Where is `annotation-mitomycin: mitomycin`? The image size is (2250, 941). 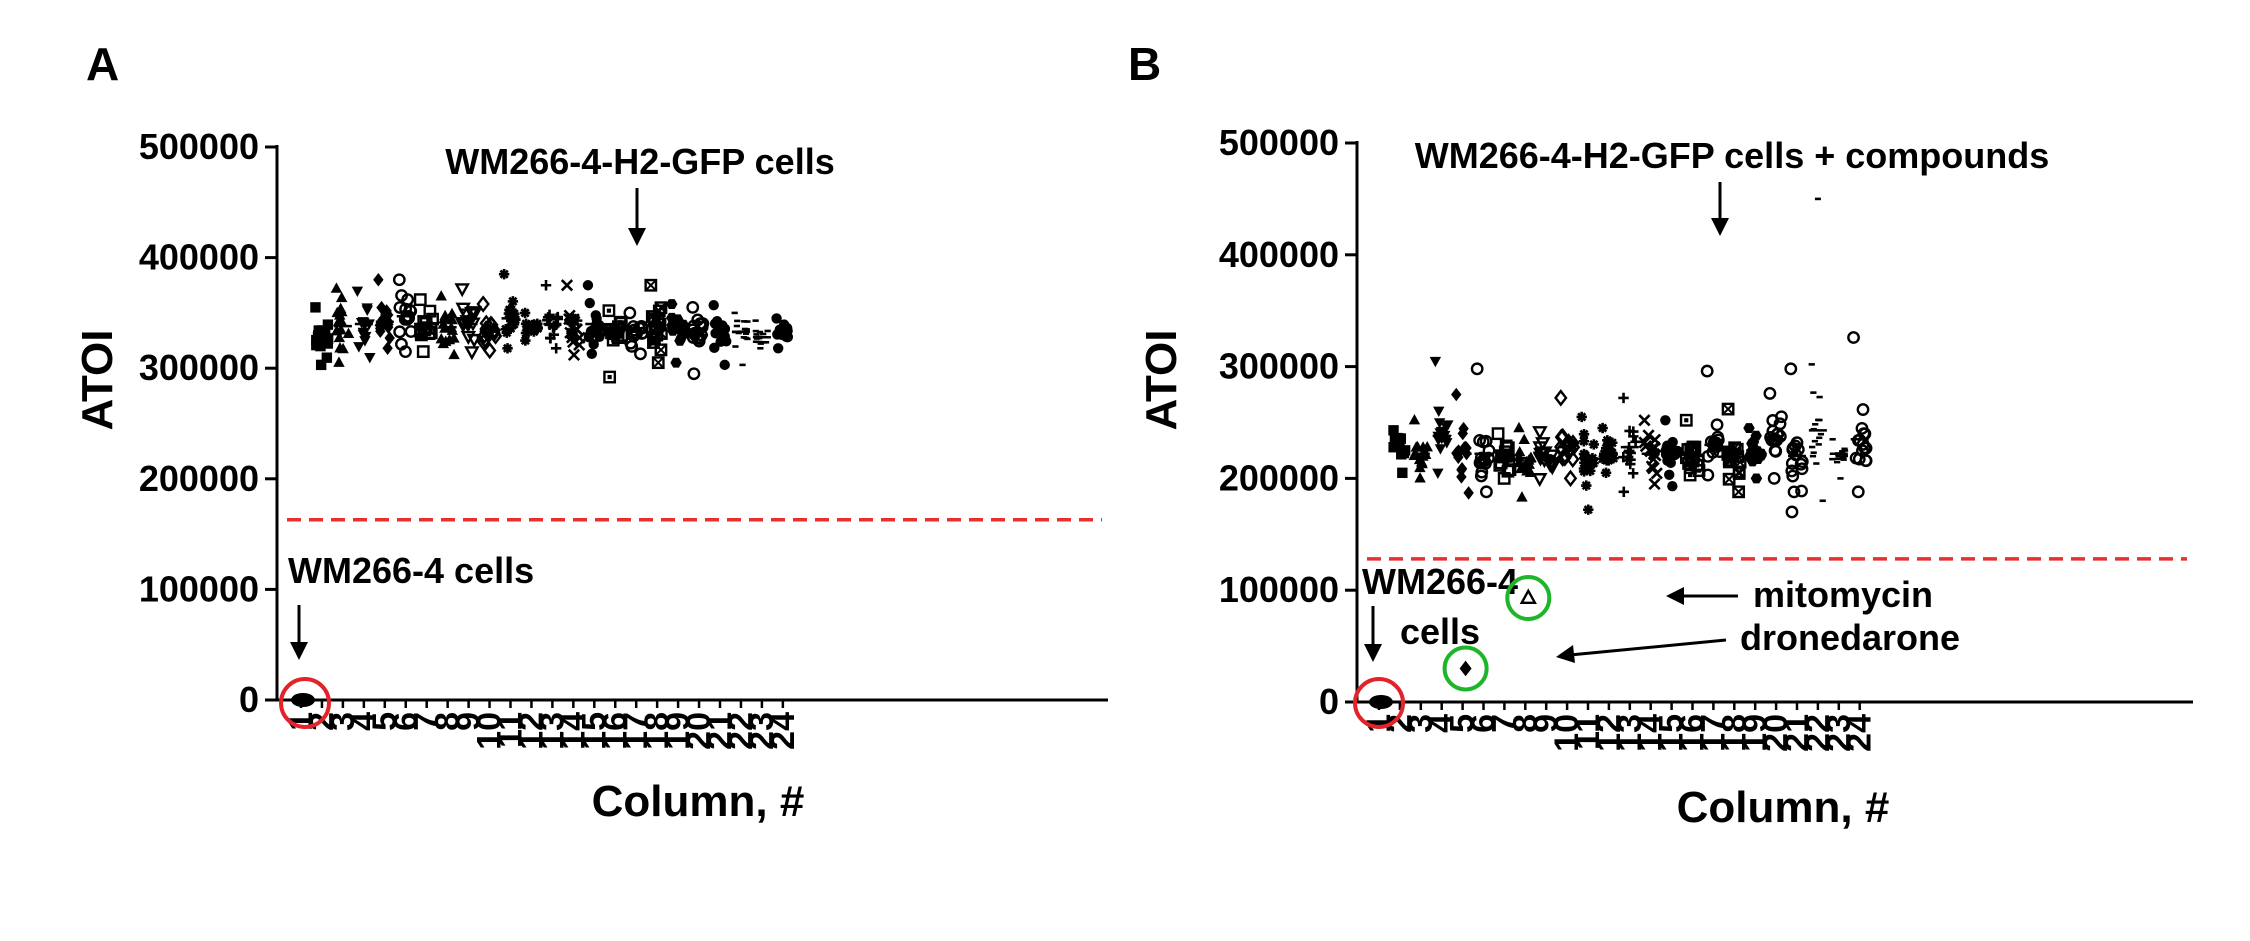 annotation-mitomycin: mitomycin is located at coordinates (1843, 594).